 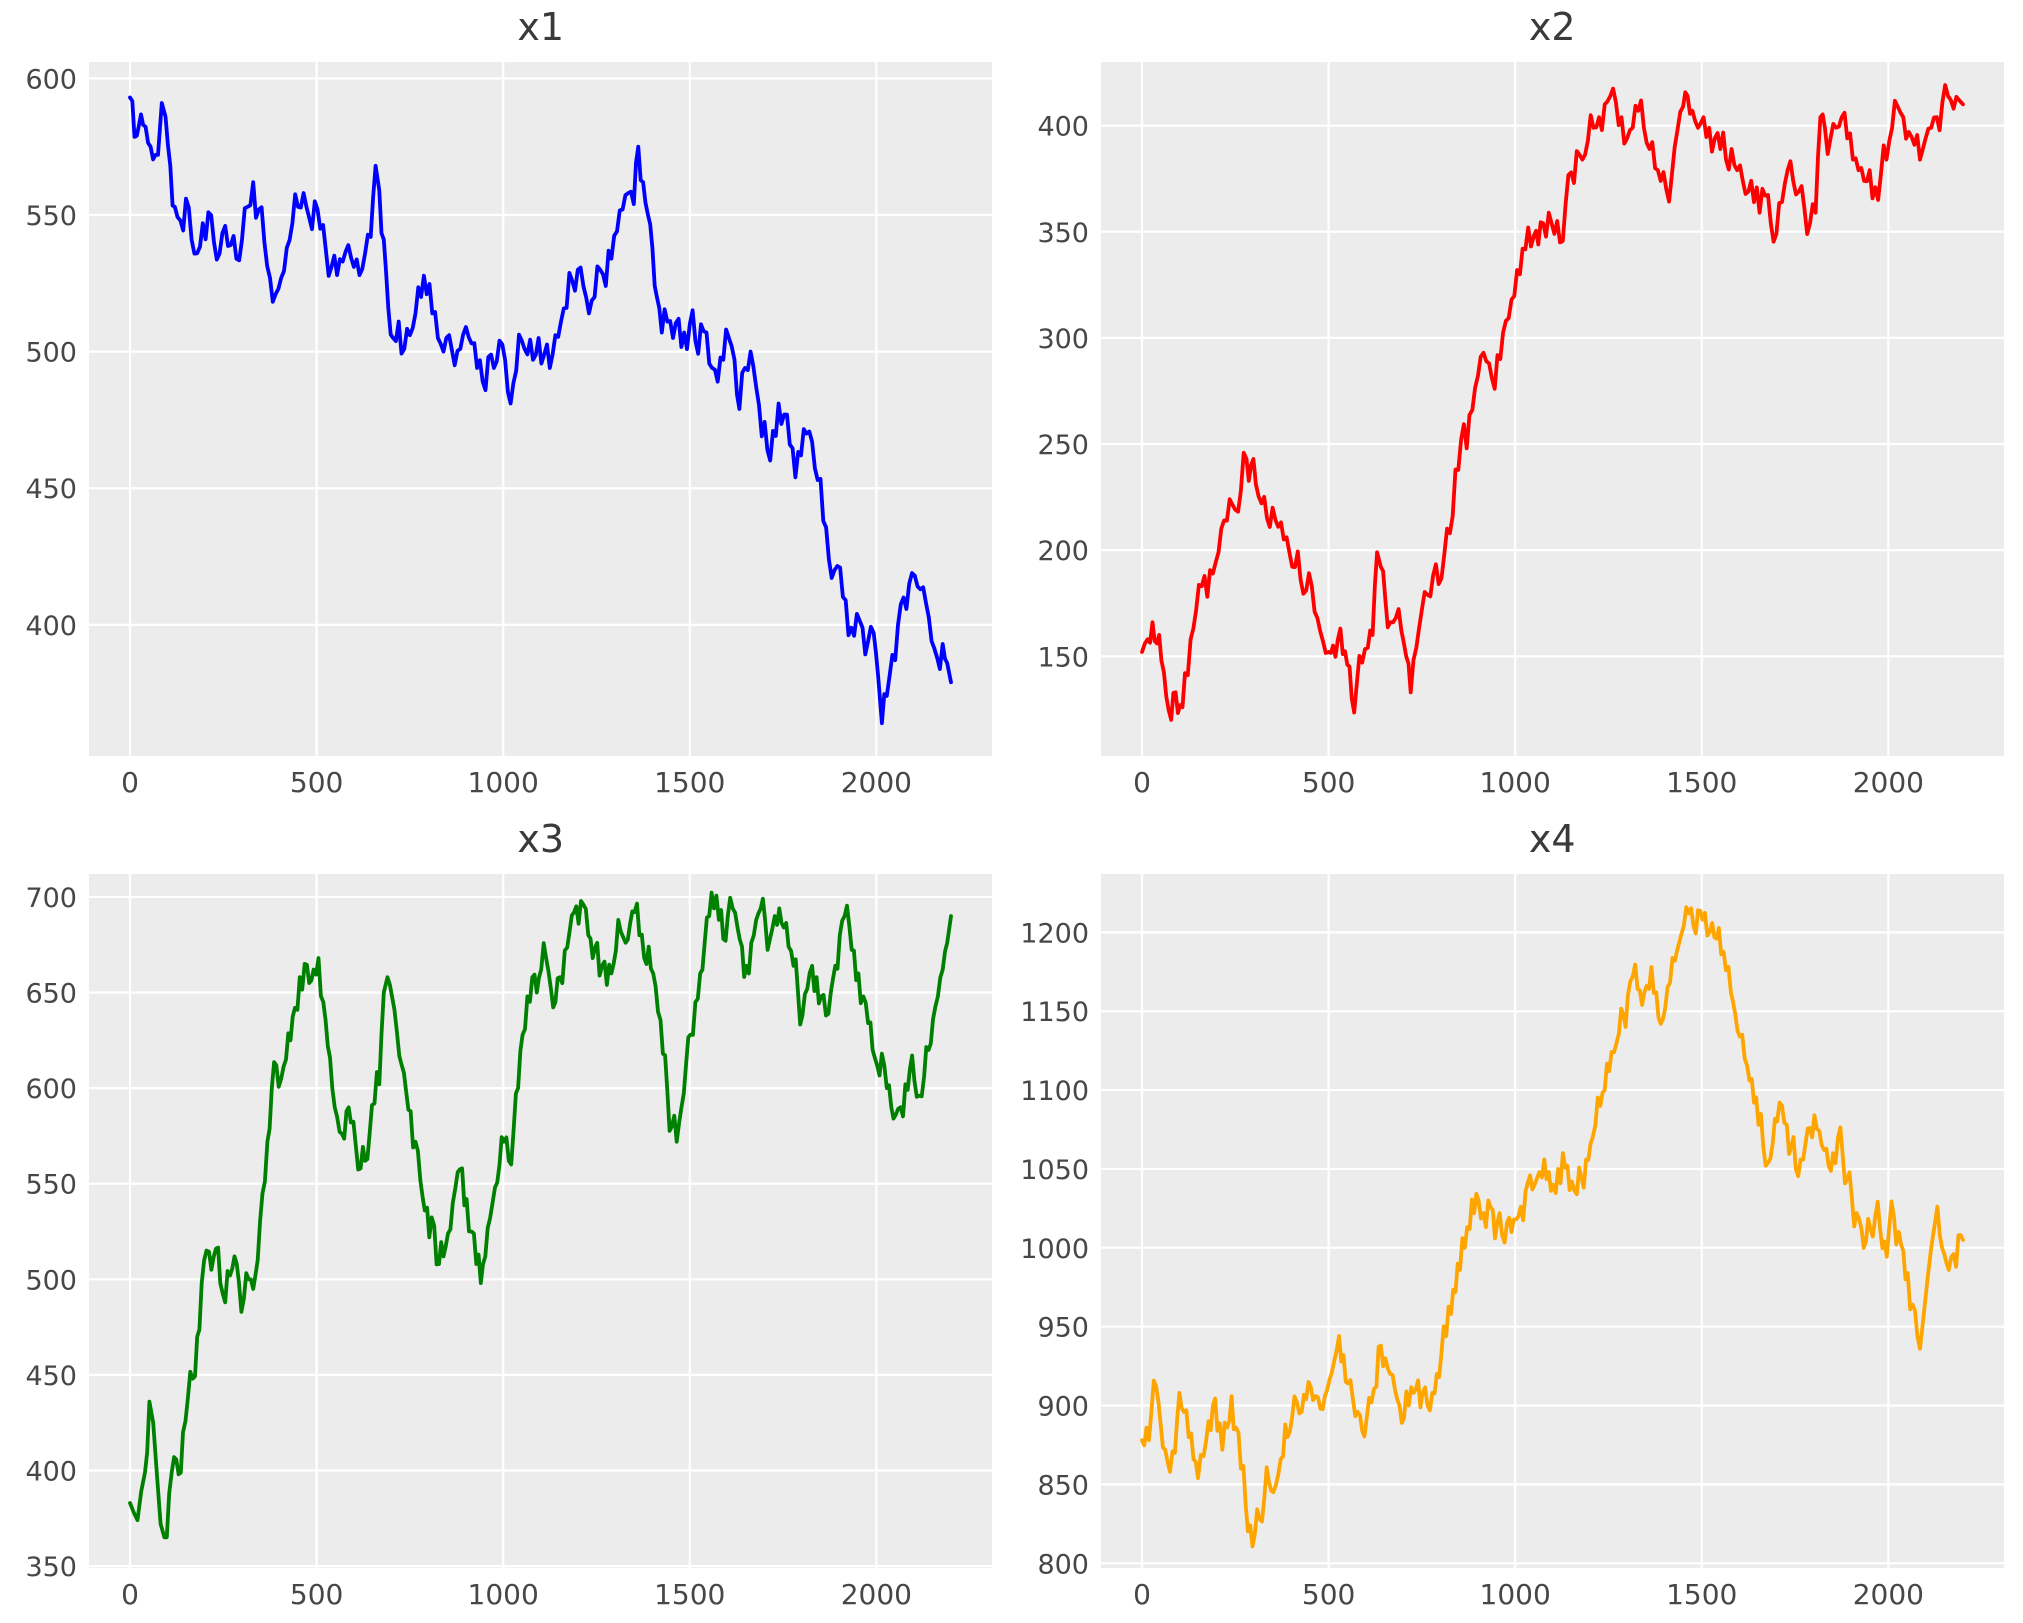 What do you see at coordinates (1063, 1564) in the screenshot?
I see `y-tick-label: 800` at bounding box center [1063, 1564].